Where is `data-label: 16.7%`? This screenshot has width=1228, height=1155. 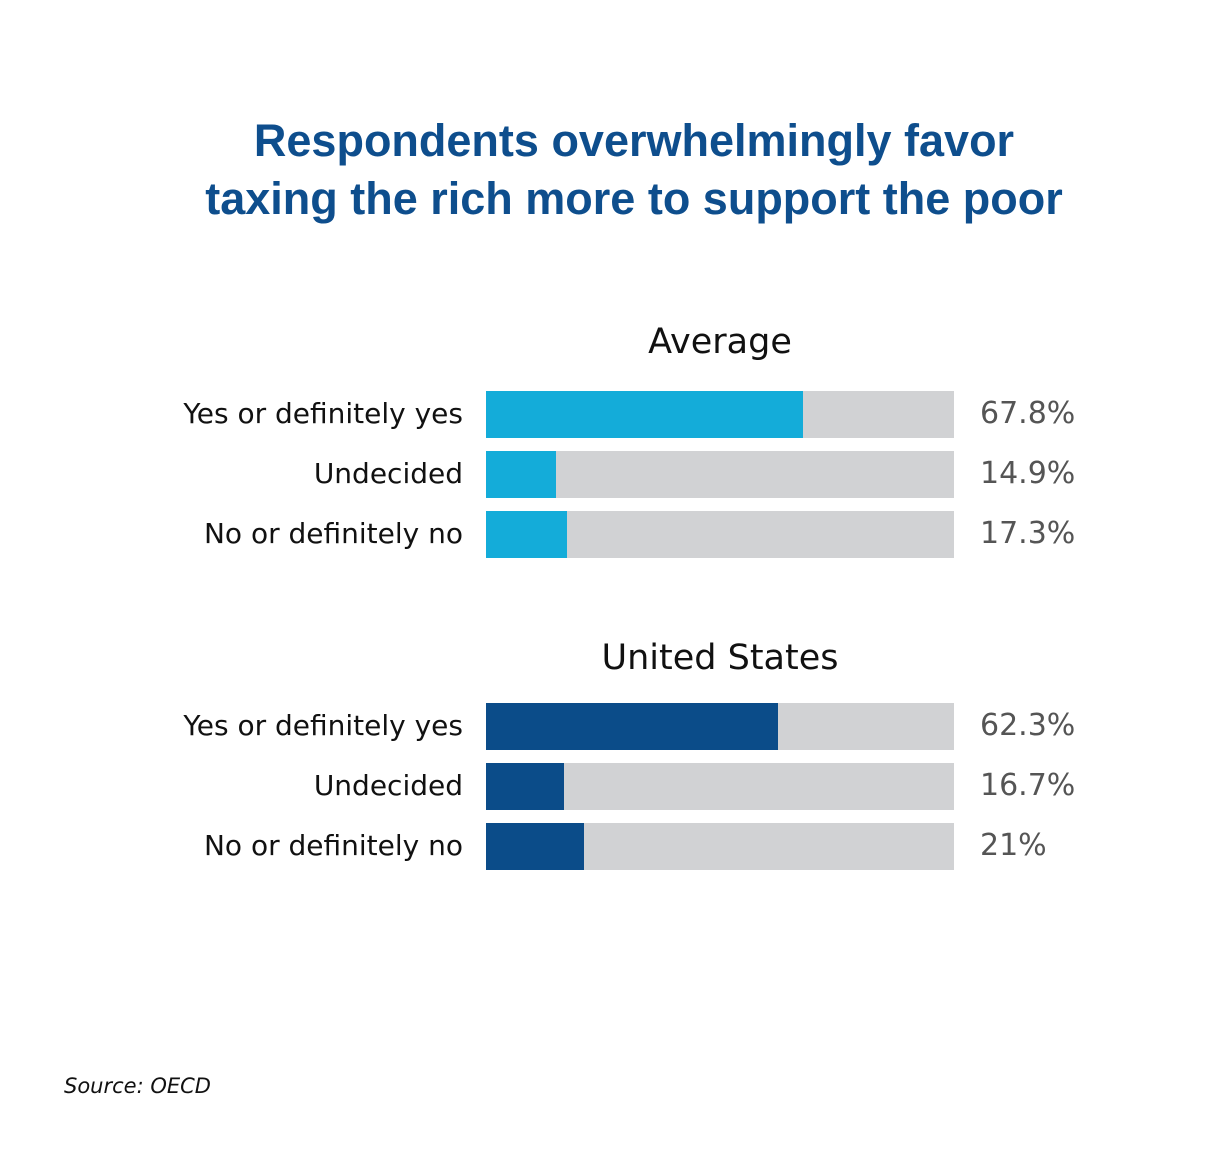
data-label: 16.7% is located at coordinates (1028, 785).